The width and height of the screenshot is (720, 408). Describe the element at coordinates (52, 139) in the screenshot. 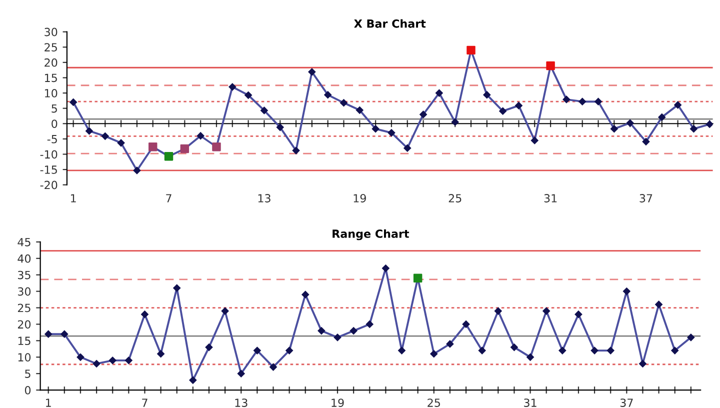

I see `y-tick-label: -5` at that location.